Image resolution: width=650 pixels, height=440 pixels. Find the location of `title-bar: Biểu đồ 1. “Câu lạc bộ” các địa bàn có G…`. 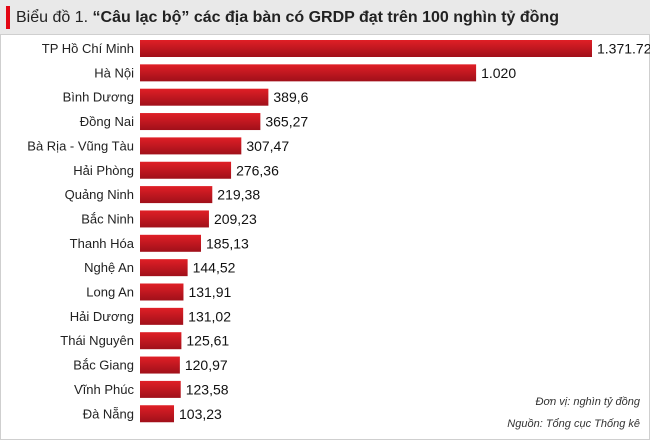

title-bar: Biểu đồ 1. “Câu lạc bộ” các địa bàn có G… is located at coordinates (325, 17).